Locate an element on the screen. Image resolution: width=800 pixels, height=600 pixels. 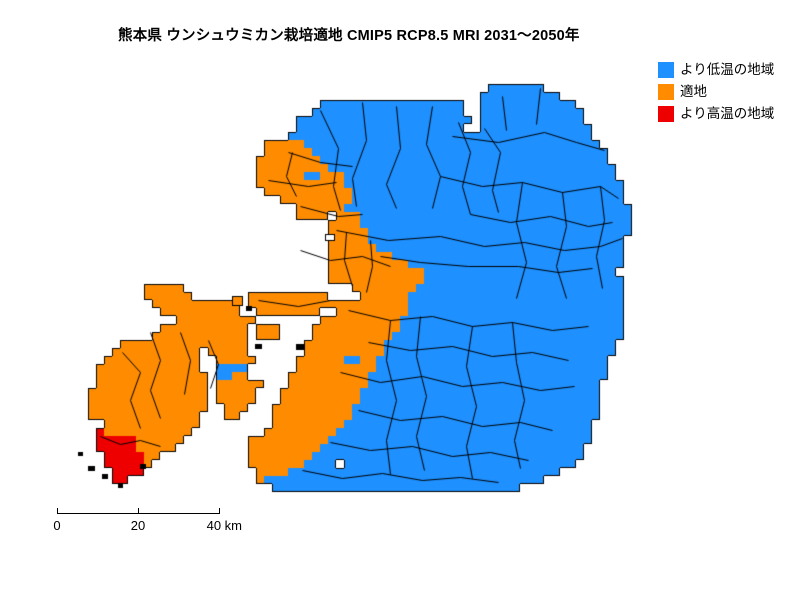
scale-bar-label: 0 is located at coordinates (57, 525).